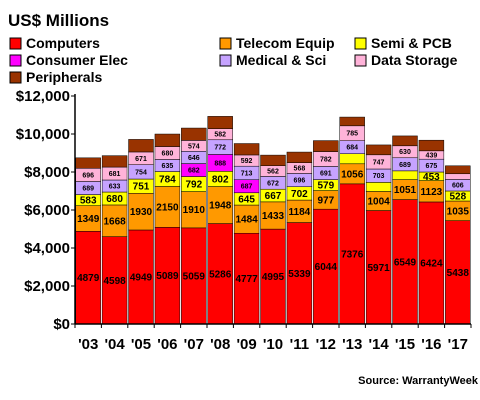 This screenshot has width=480, height=400. I want to click on data-label: 1035, so click(458, 211).